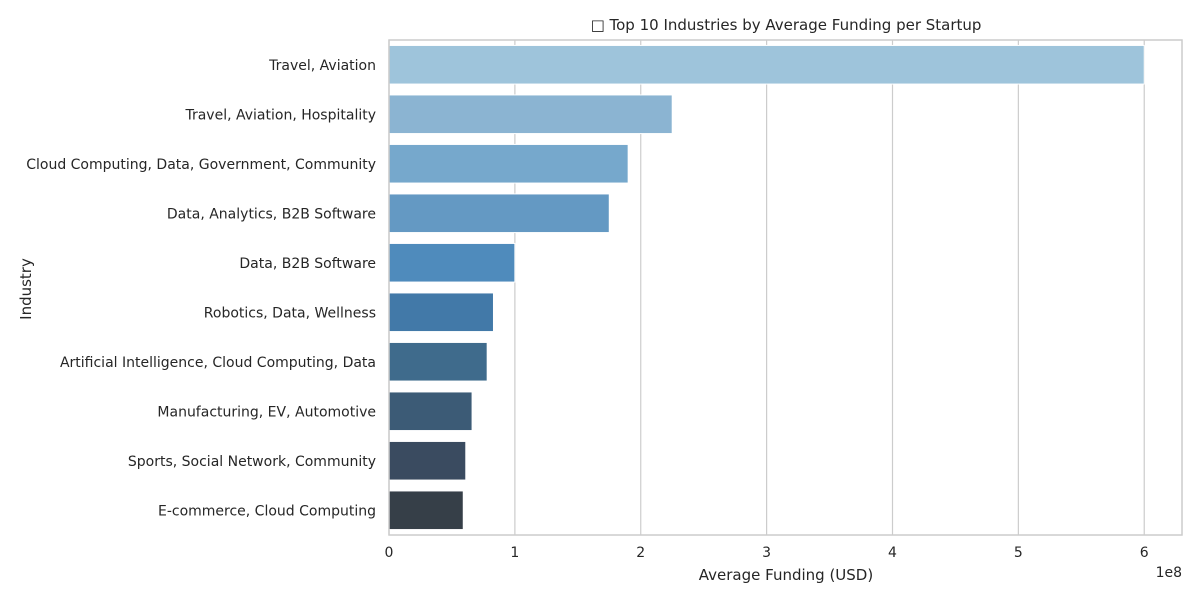  Describe the element at coordinates (389, 553) in the screenshot. I see `x-tick-label: 0` at that location.